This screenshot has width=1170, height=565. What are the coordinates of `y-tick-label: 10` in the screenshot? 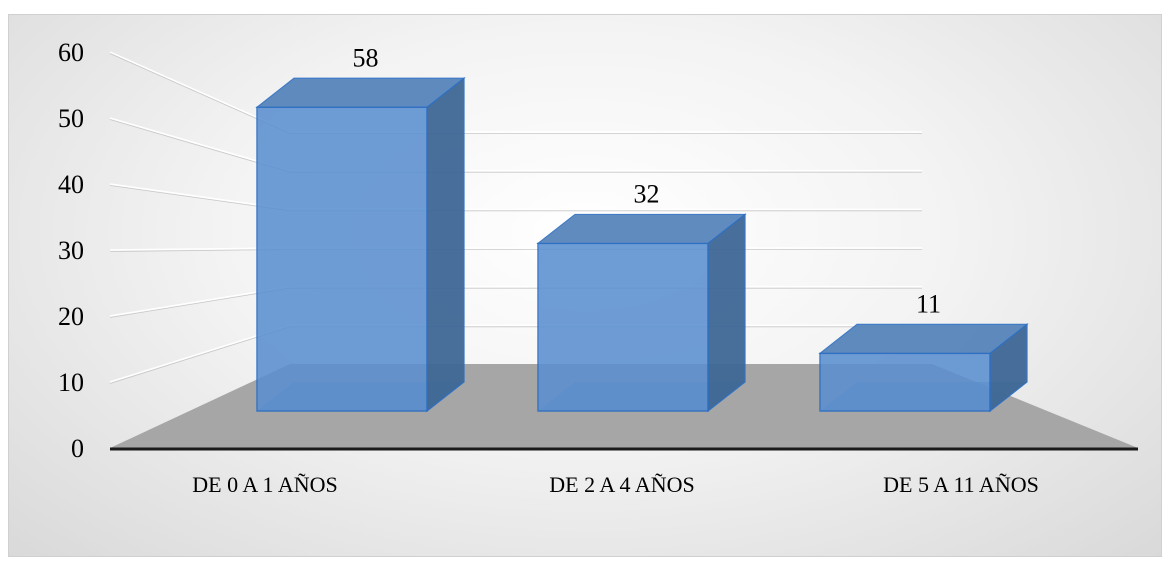 It's located at (71, 382).